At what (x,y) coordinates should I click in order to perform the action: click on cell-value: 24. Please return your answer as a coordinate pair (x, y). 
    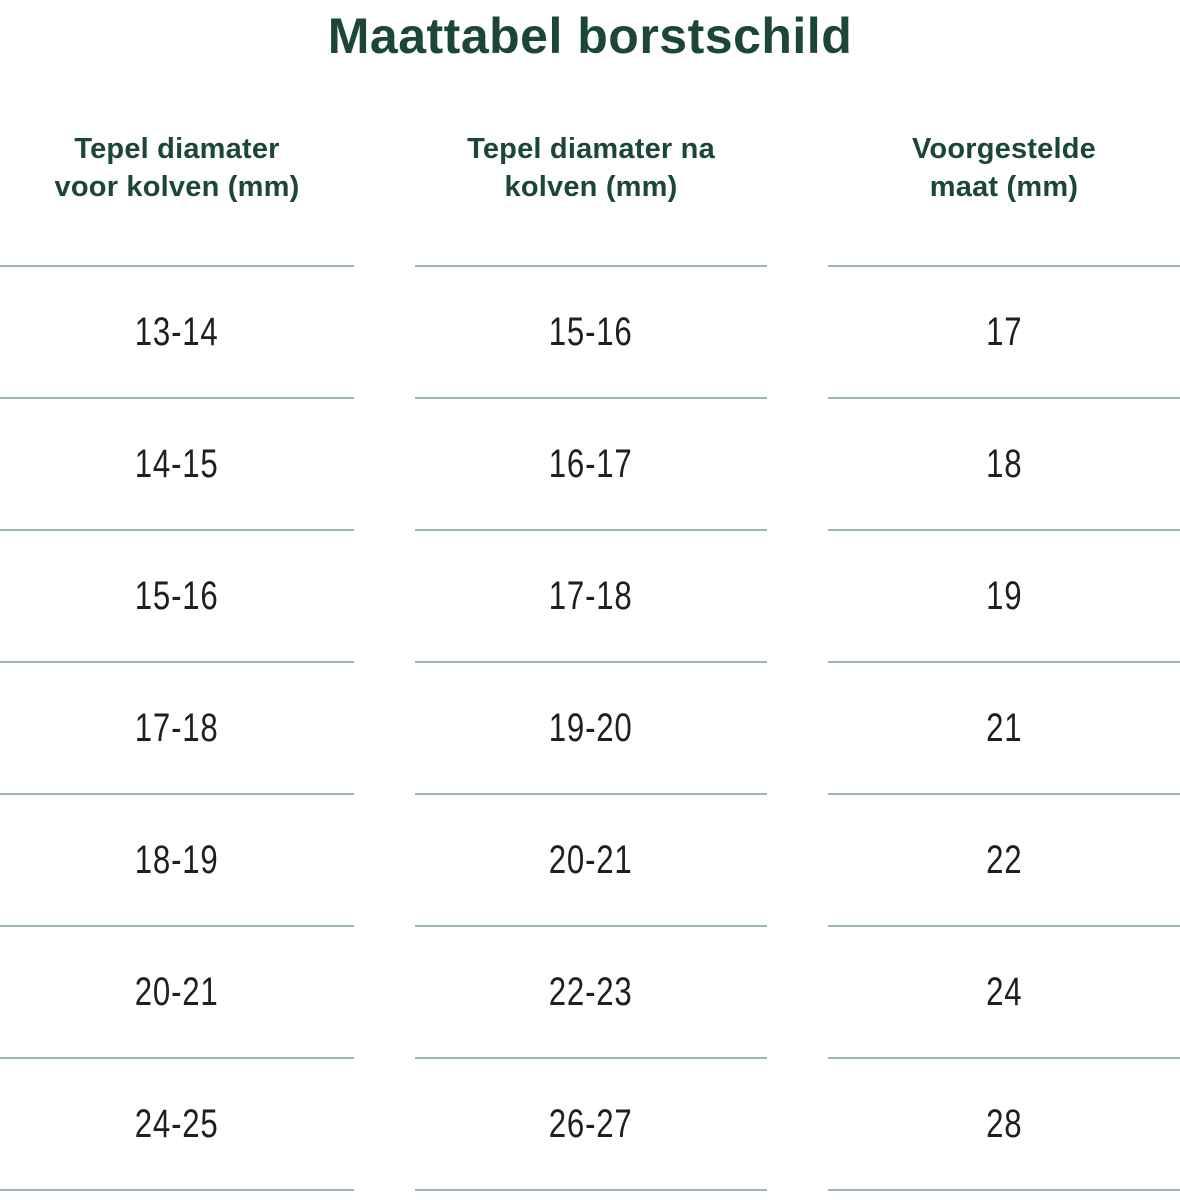
    Looking at the image, I should click on (1004, 991).